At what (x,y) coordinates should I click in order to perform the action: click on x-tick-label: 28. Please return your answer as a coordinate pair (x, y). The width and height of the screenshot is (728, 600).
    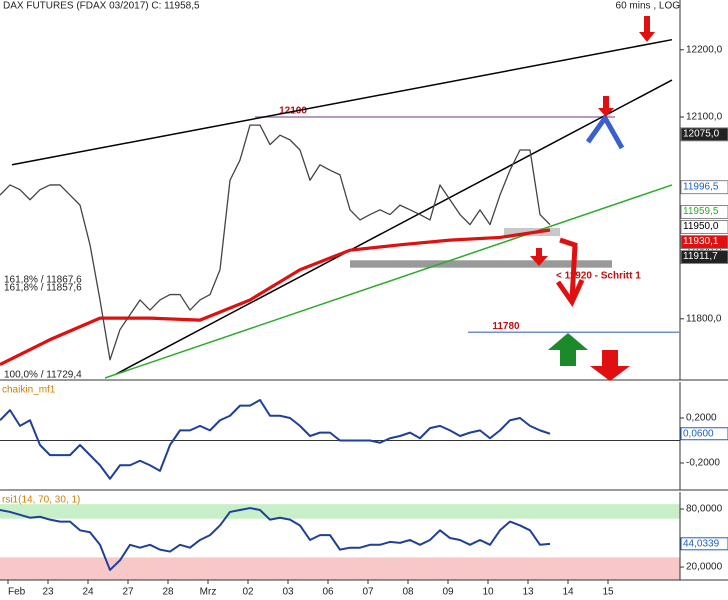
    Looking at the image, I should click on (168, 592).